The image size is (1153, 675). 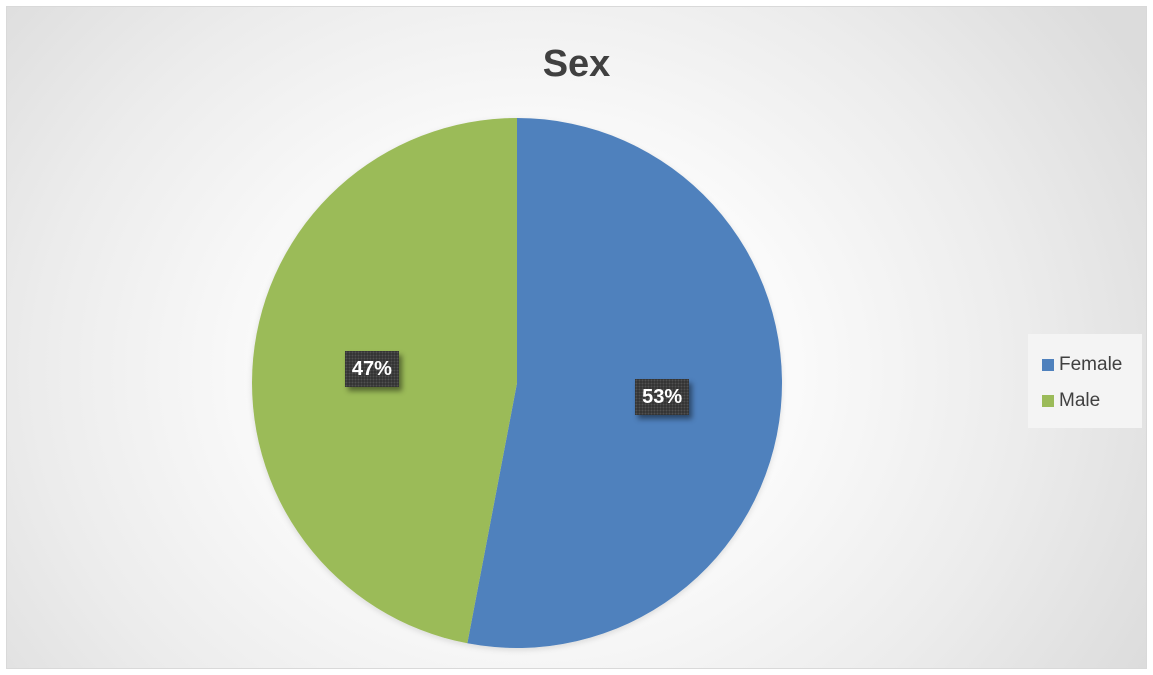 I want to click on legend-swatch-female, so click(x=1048, y=365).